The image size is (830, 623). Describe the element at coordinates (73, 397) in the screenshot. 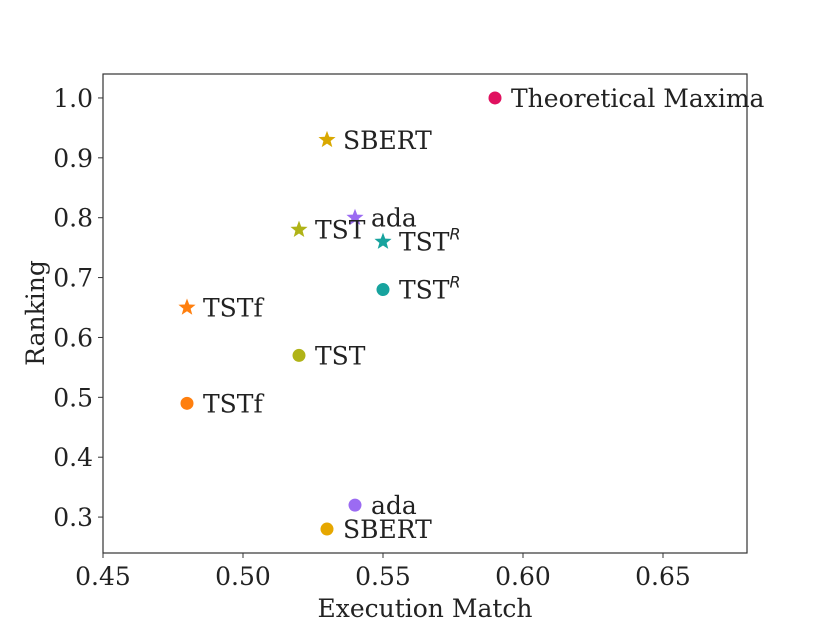

I see `y-tick-label: 0.5` at that location.